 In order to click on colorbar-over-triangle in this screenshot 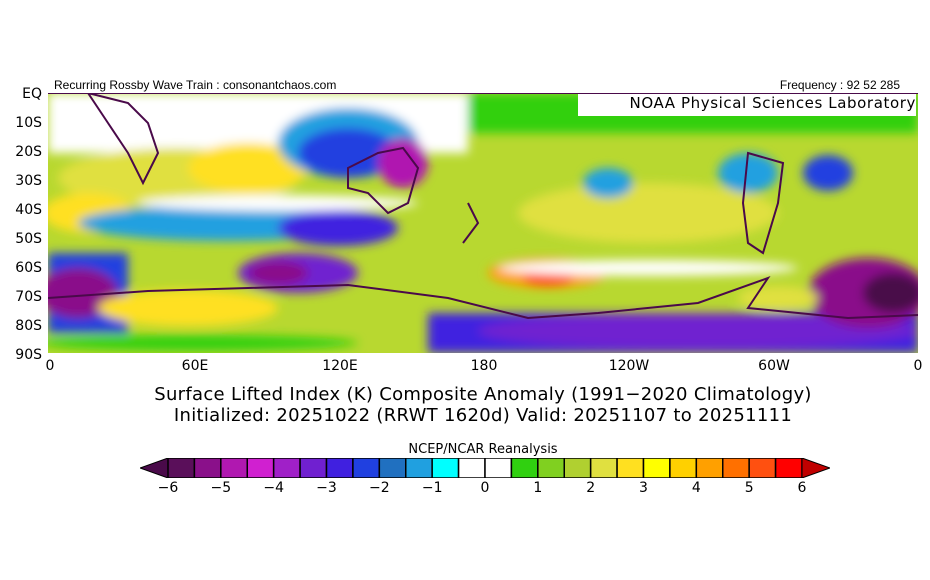, I will do `click(815, 468)`.